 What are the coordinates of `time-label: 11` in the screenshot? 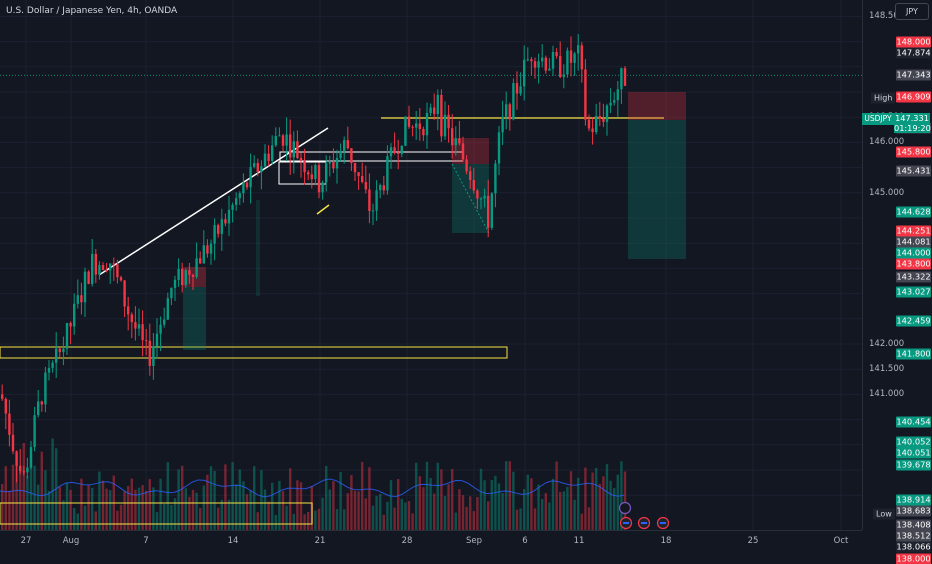 It's located at (579, 541).